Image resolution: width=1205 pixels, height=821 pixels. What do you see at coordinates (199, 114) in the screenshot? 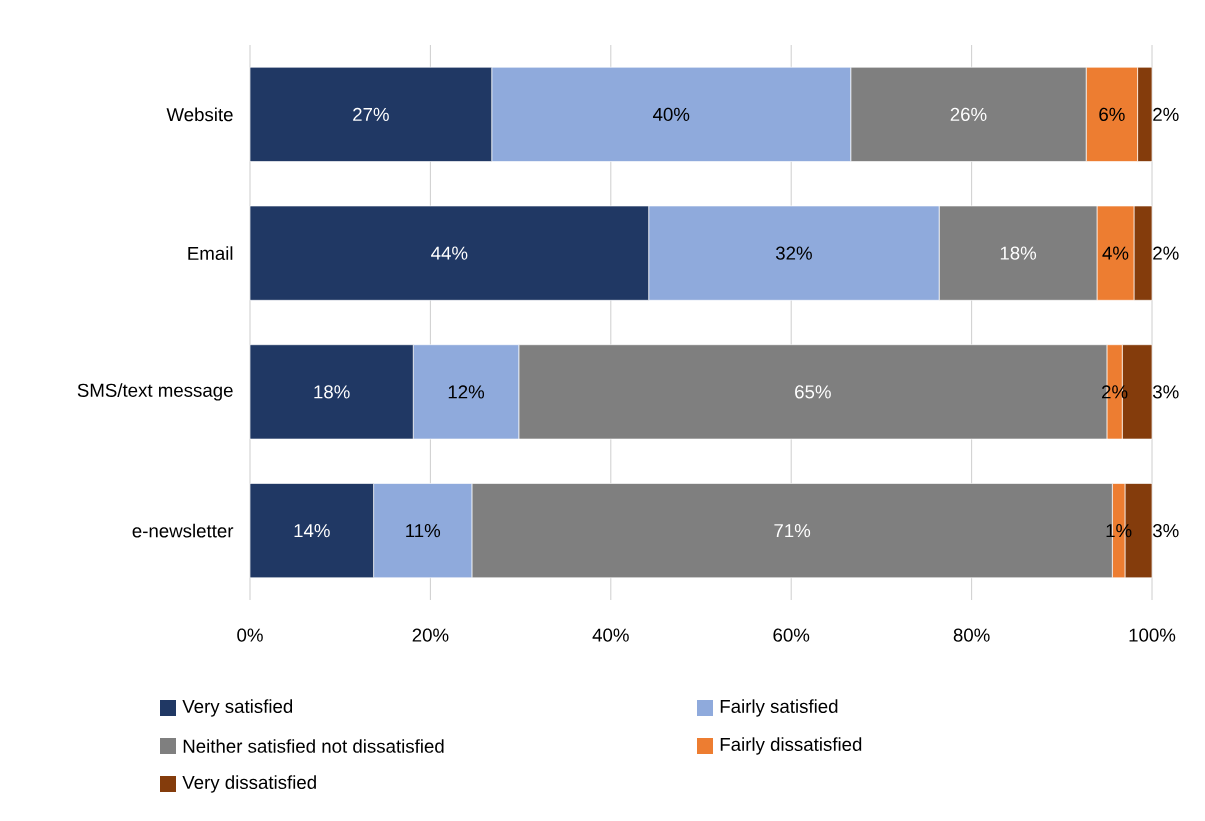
I see `y-tick-label: Website` at bounding box center [199, 114].